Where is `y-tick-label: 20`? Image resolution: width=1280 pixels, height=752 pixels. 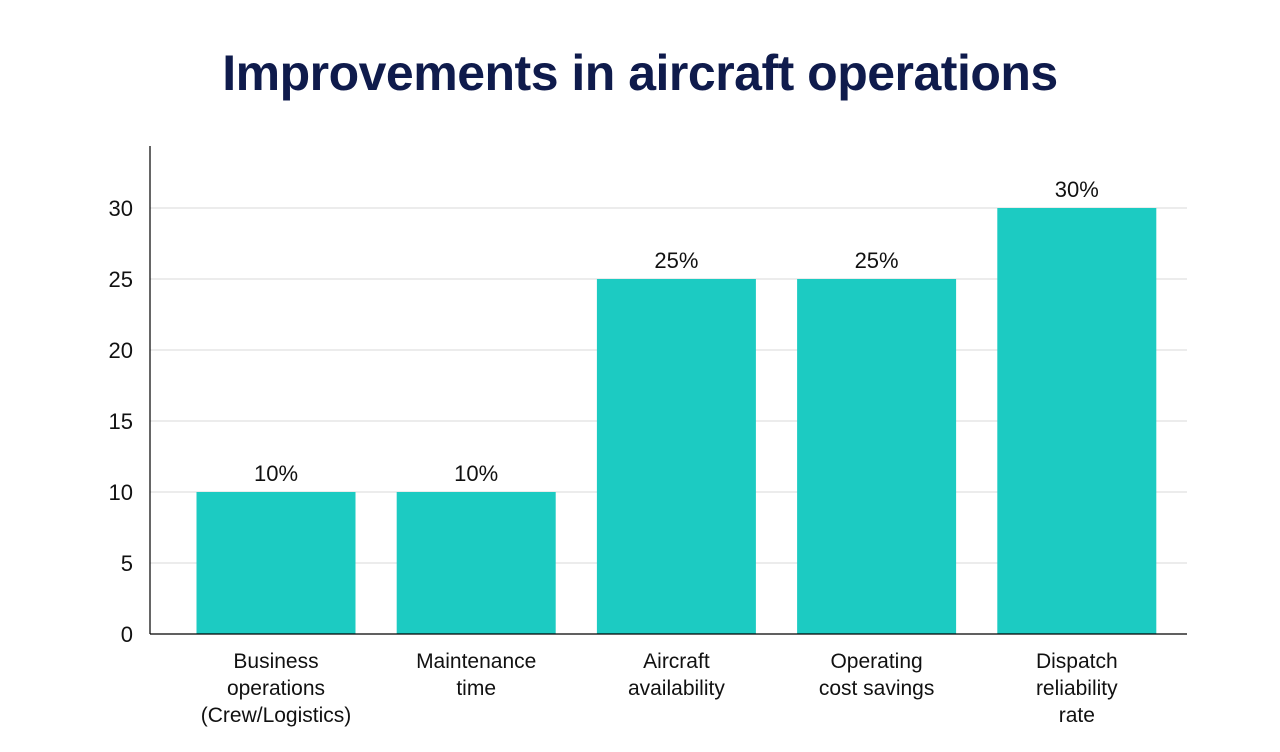 y-tick-label: 20 is located at coordinates (121, 350).